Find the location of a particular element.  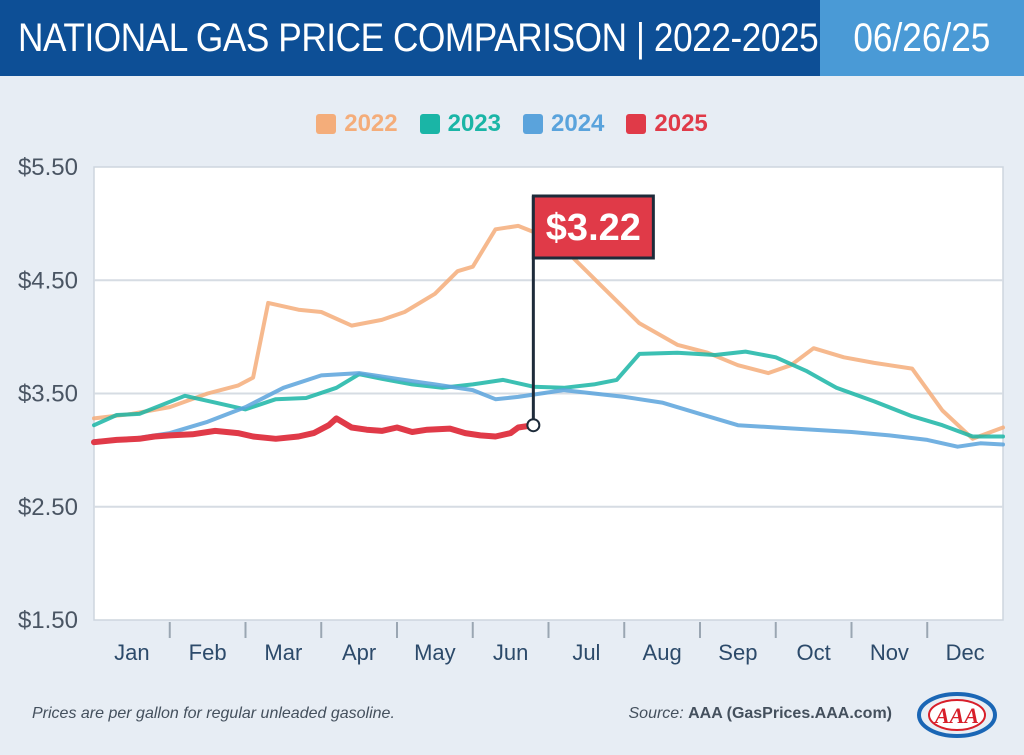

legend-swatch-2022 is located at coordinates (326, 124).